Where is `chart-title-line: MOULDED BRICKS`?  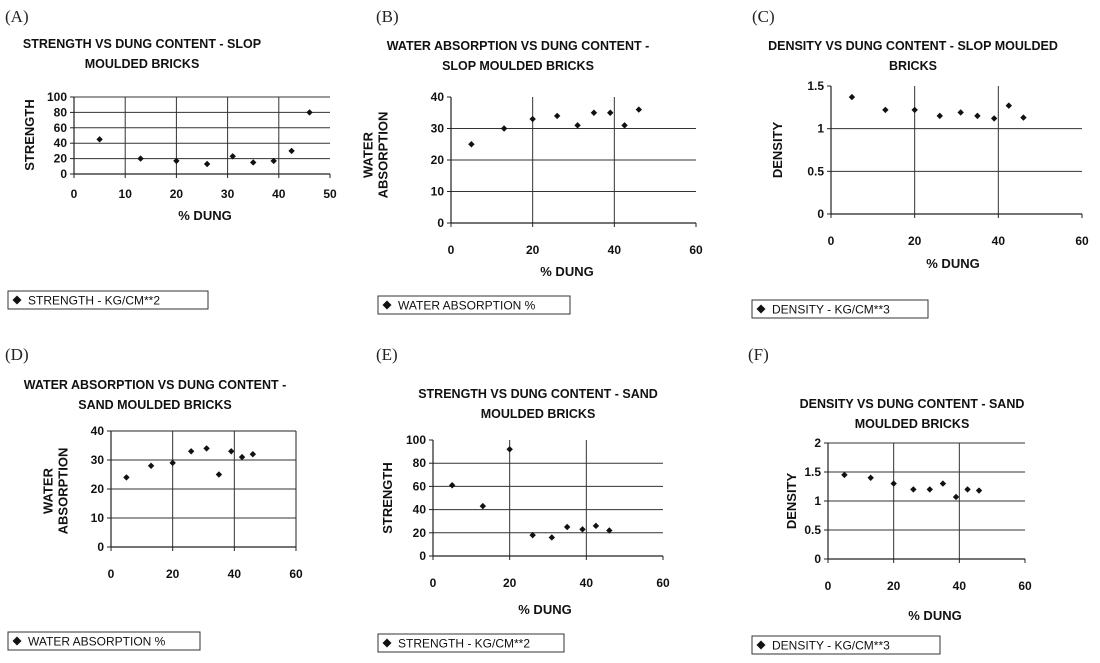
chart-title-line: MOULDED BRICKS is located at coordinates (142, 64).